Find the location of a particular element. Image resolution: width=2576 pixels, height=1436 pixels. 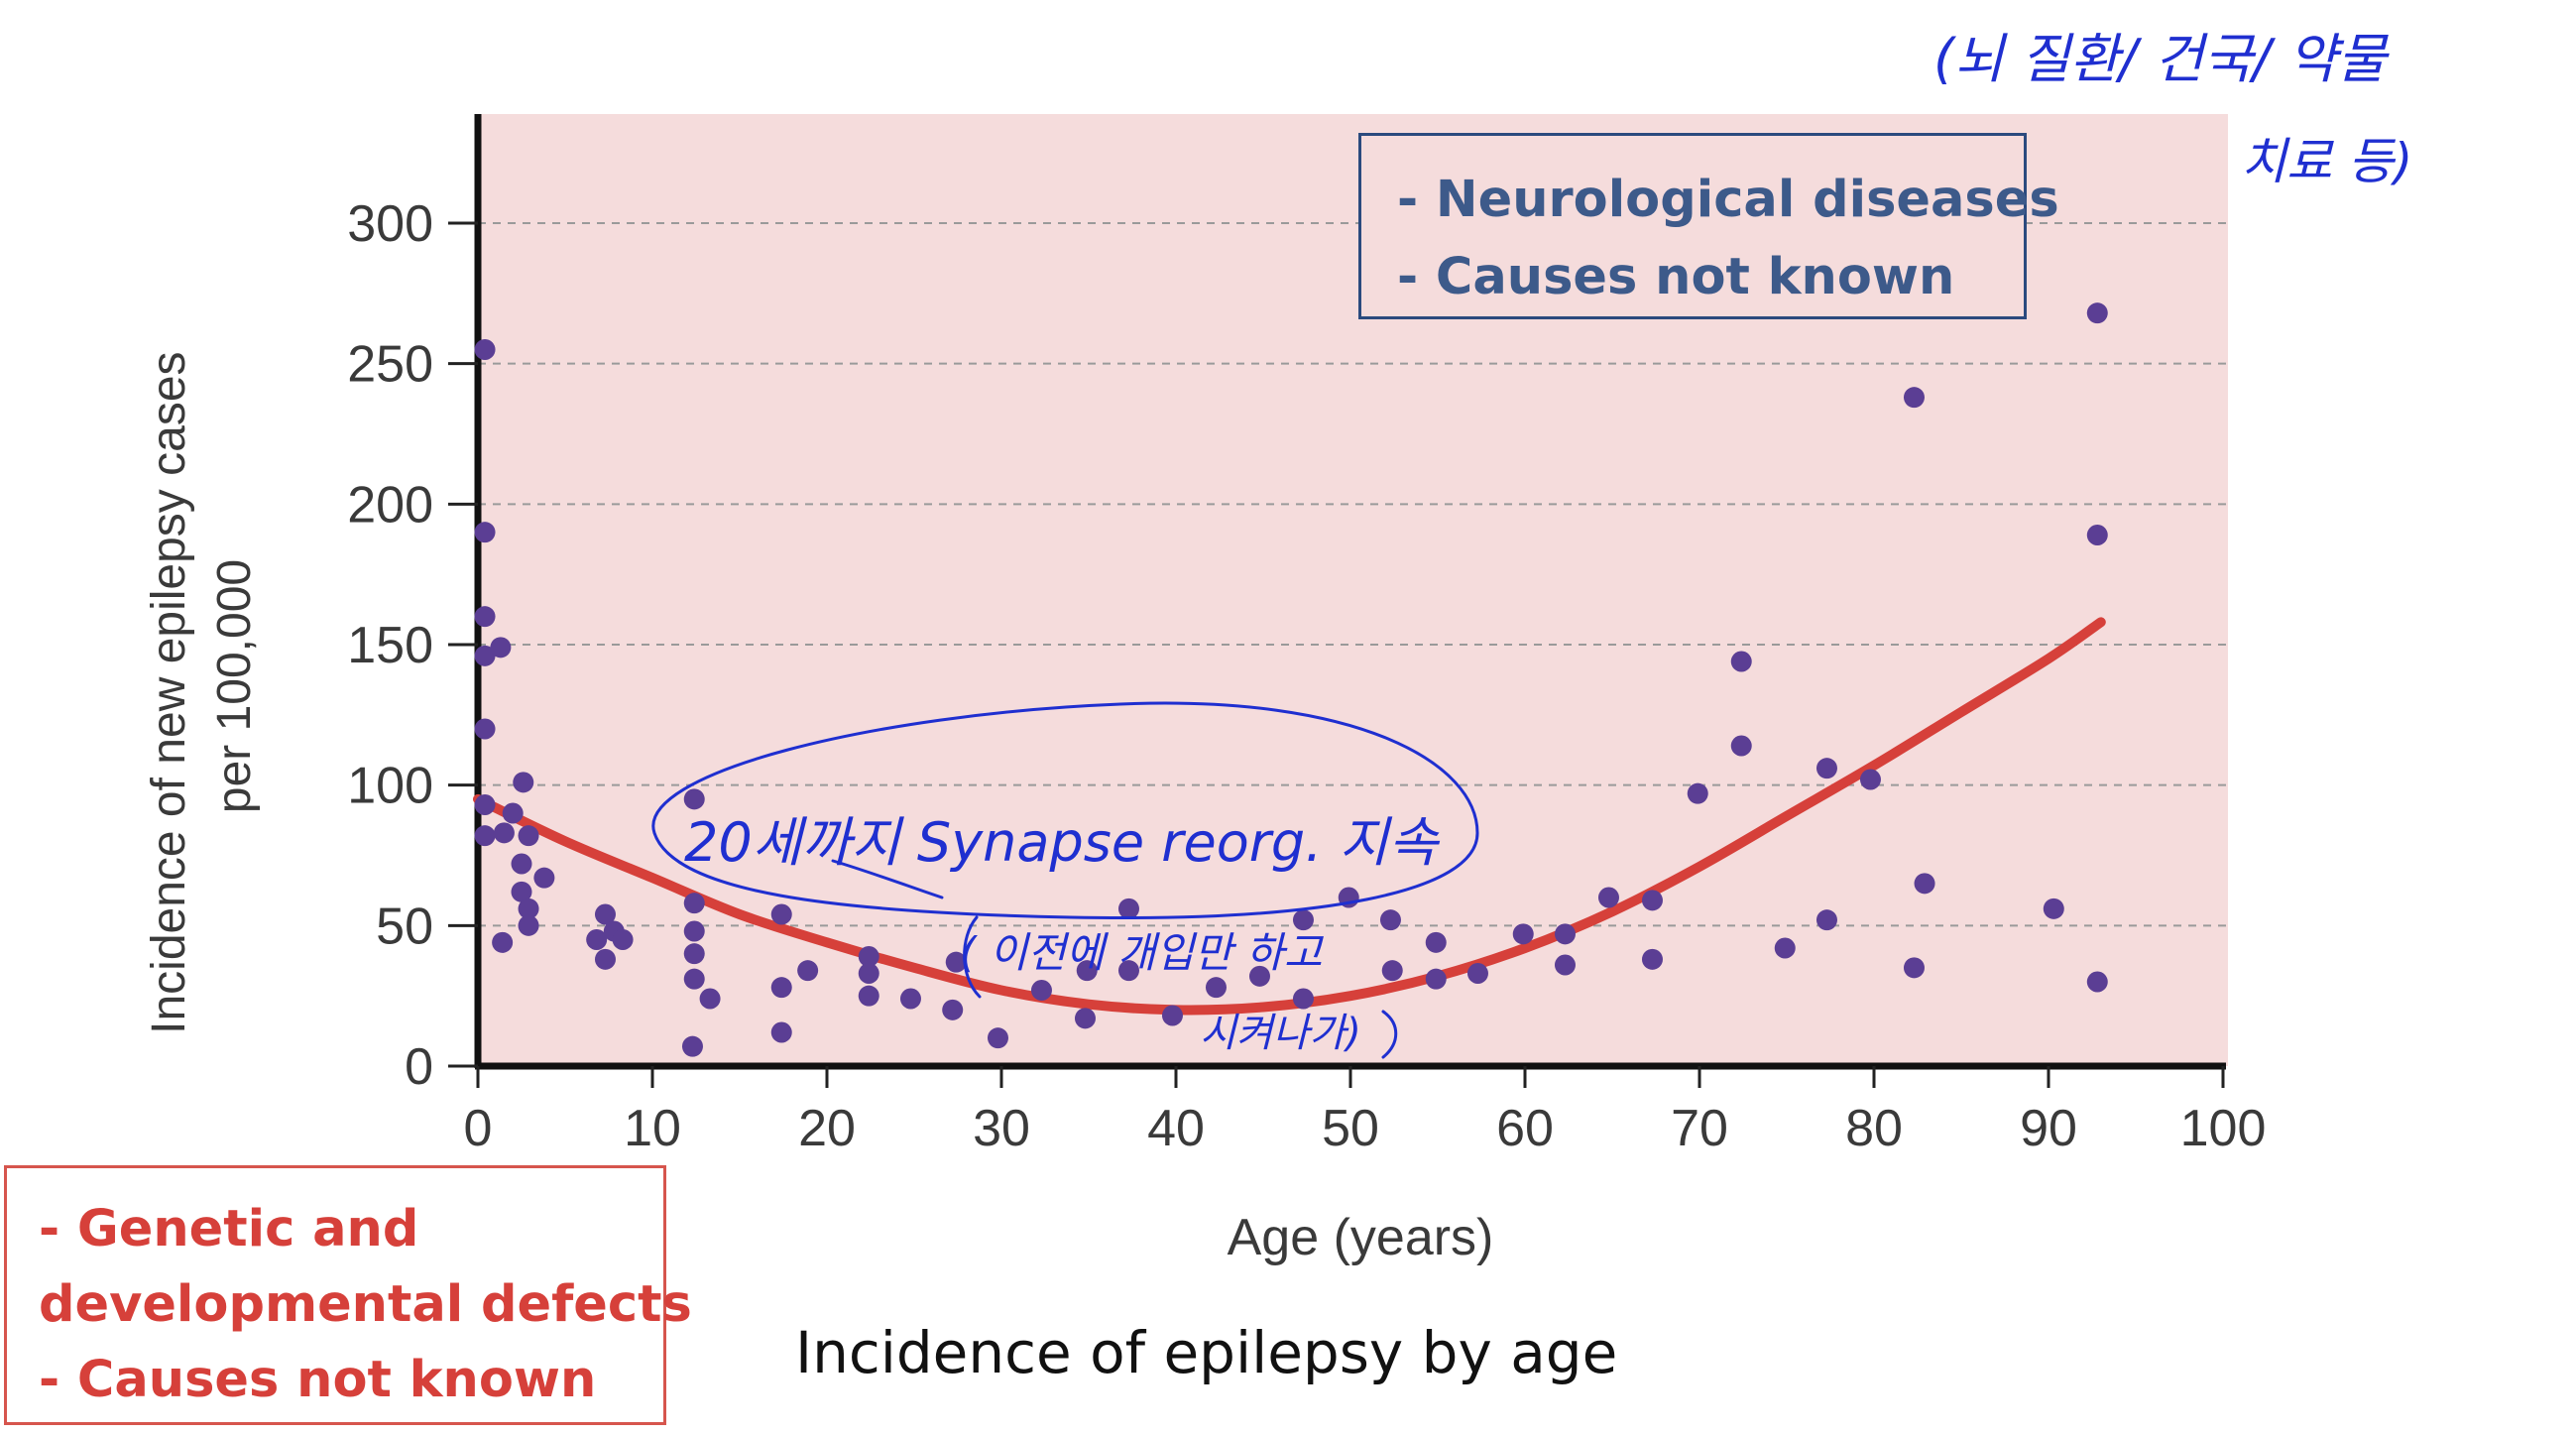

handwritten-close-paren is located at coordinates (1389, 1034).